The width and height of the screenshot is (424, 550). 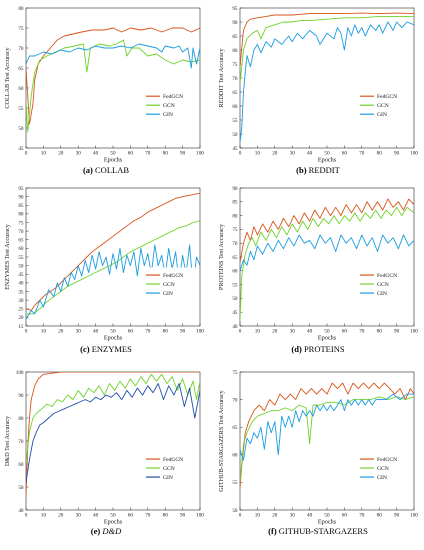 What do you see at coordinates (21, 69) in the screenshot?
I see `y-tick-label: 65` at bounding box center [21, 69].